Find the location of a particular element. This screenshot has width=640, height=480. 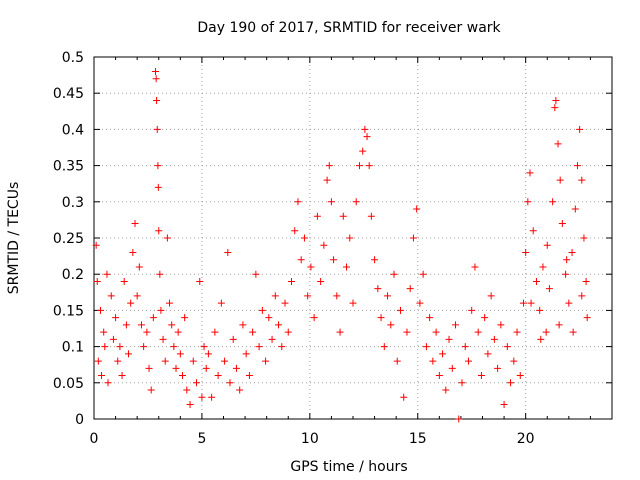

y-tick-label: 0.2 is located at coordinates (73, 275).